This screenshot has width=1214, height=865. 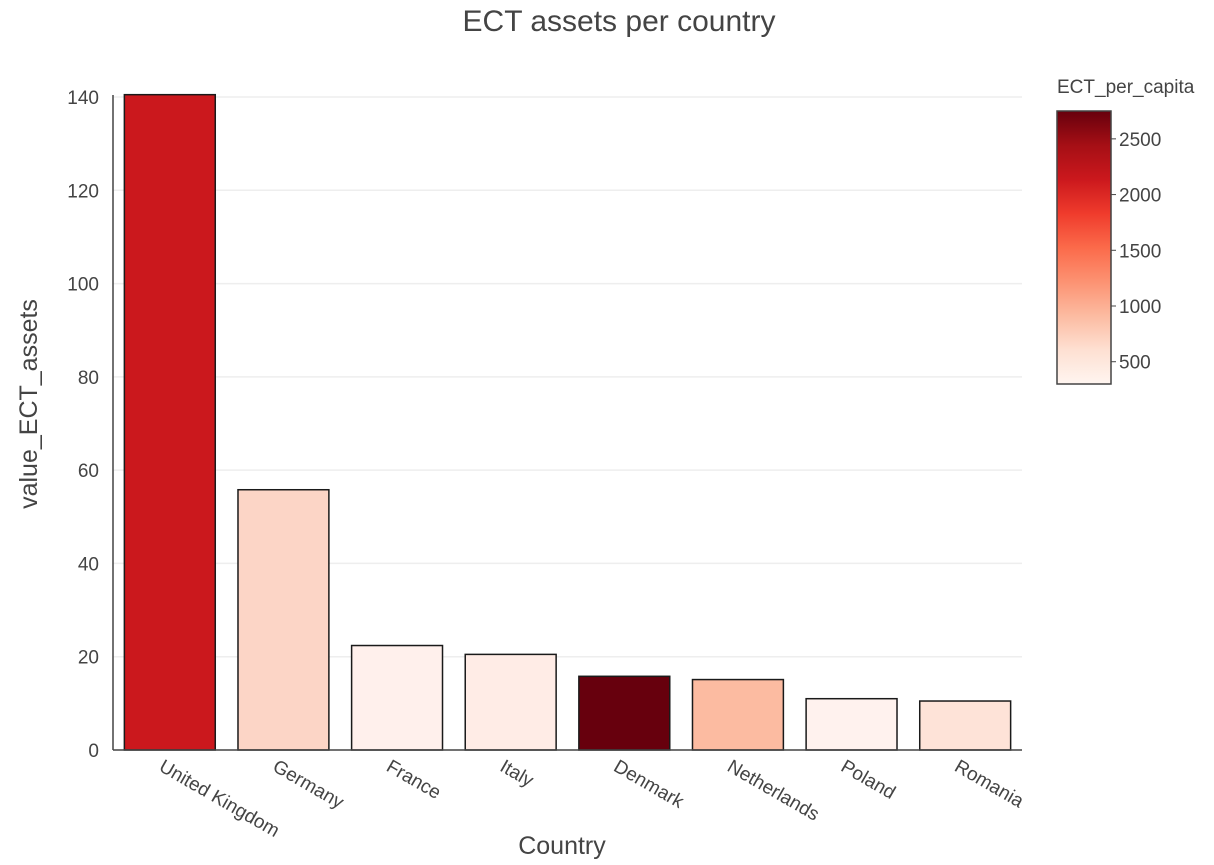 What do you see at coordinates (29, 404) in the screenshot?
I see `y-axis-title: value_ECT_assets` at bounding box center [29, 404].